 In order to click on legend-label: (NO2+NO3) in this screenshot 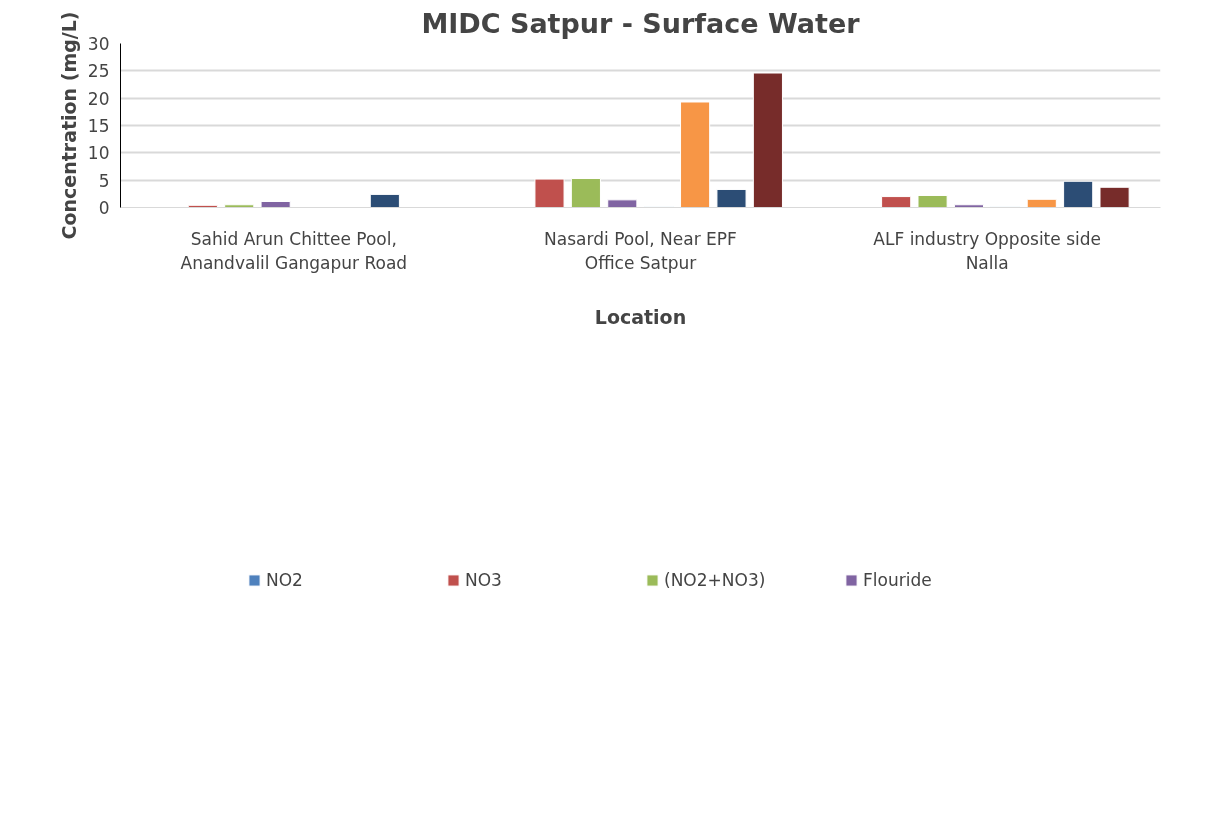, I will do `click(715, 580)`.